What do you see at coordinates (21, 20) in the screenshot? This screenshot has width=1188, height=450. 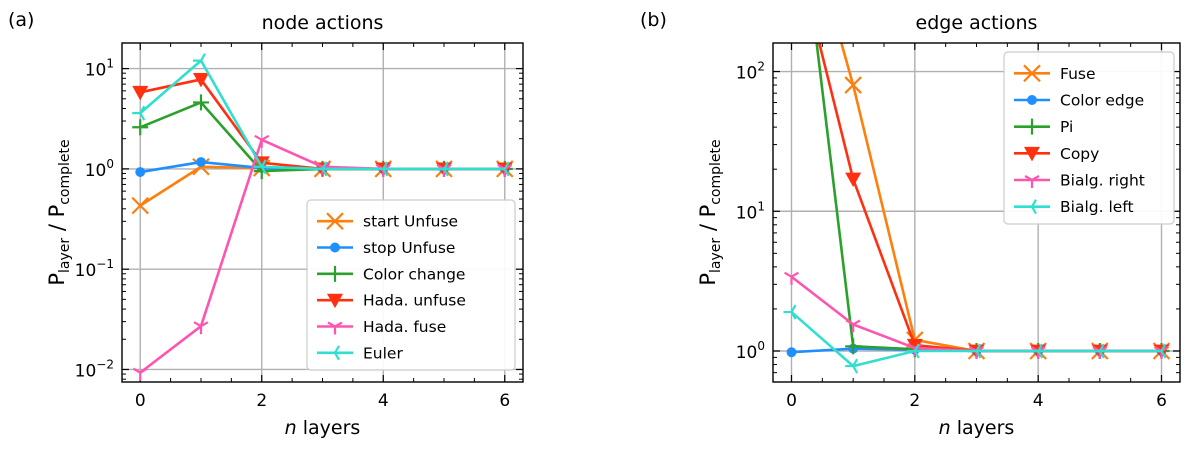 I see `panel-label: (a)` at bounding box center [21, 20].